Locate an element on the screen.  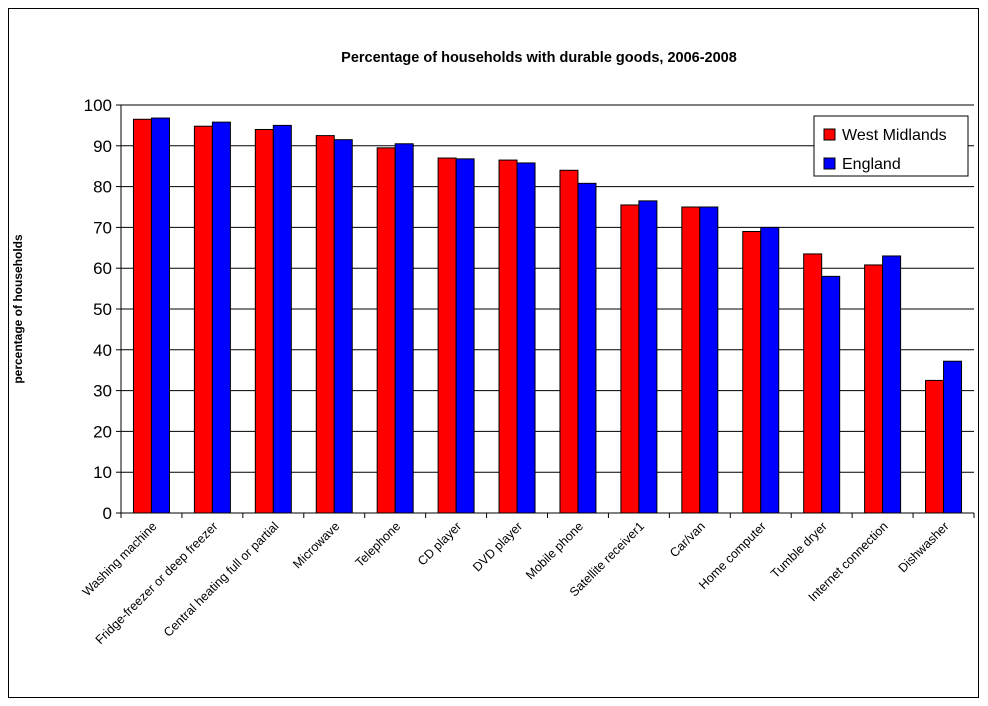
y-tick-label: 10 is located at coordinates (102, 472).